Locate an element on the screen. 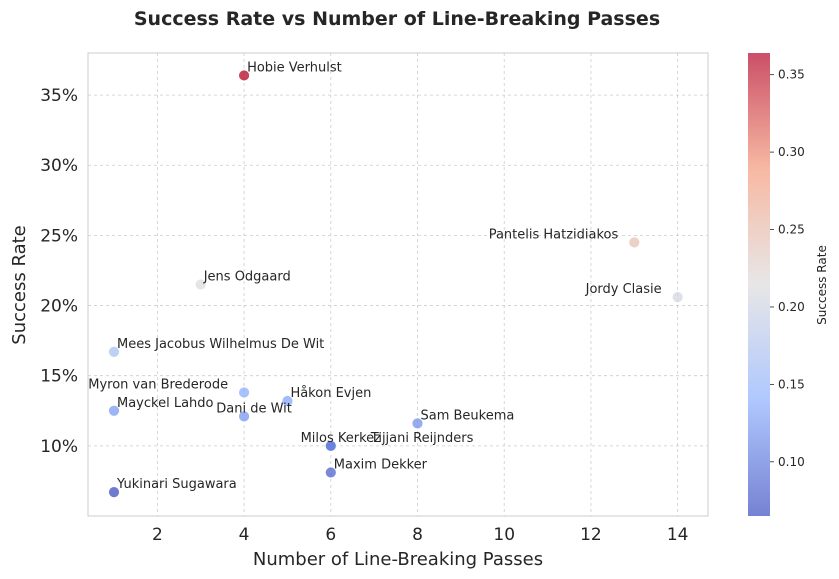 The height and width of the screenshot is (579, 839). x-tick-label: 8 is located at coordinates (417, 535).